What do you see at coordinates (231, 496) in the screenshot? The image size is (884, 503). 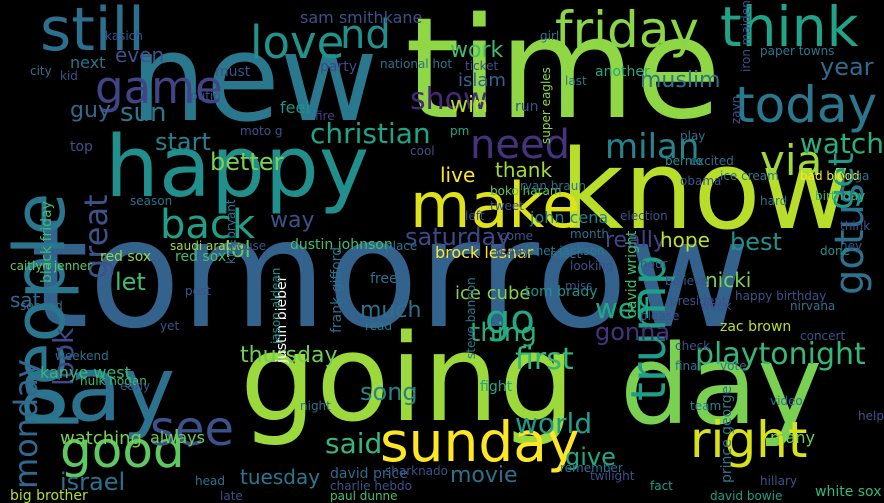 I see `cloud-word: late` at bounding box center [231, 496].